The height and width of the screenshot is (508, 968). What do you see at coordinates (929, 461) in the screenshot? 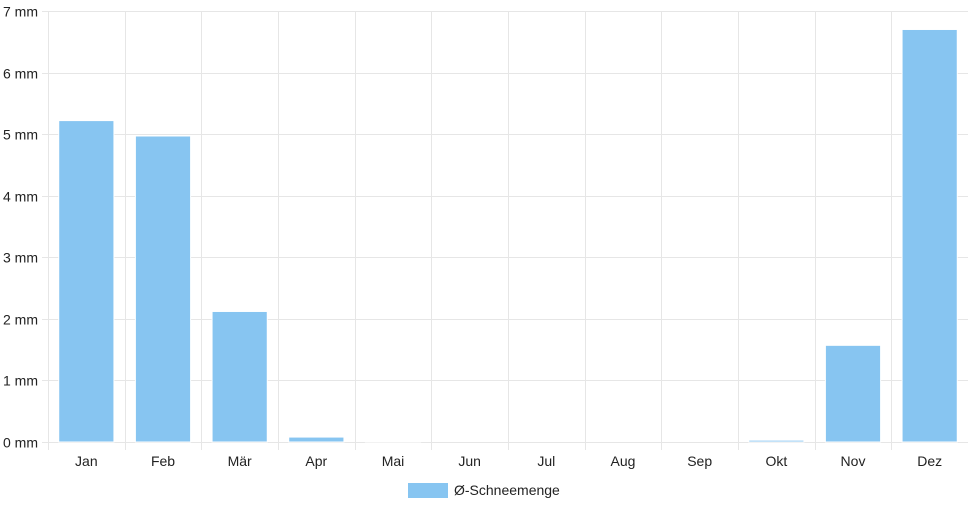
I see `x-tick-label: Dez` at bounding box center [929, 461].